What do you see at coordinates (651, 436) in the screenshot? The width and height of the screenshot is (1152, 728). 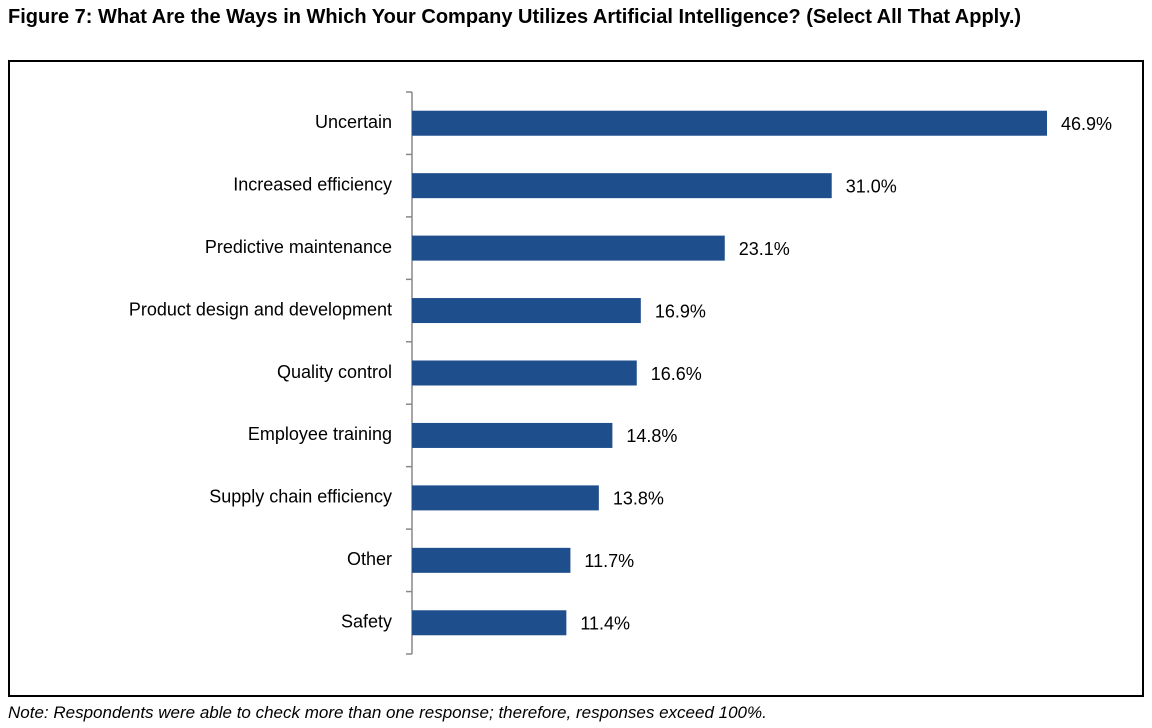 I see `value-label: 14.8%` at bounding box center [651, 436].